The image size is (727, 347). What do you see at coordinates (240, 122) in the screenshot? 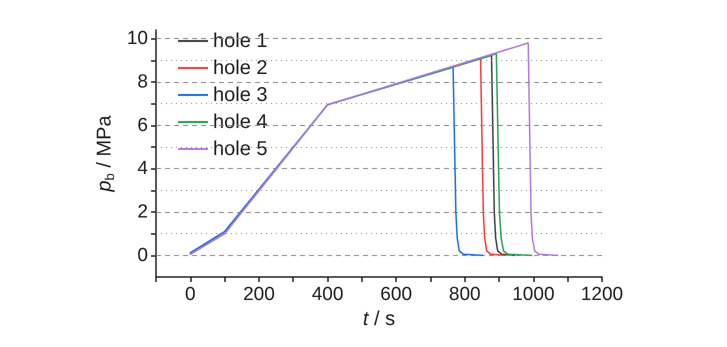
I see `legend-label: hole 4` at bounding box center [240, 122].